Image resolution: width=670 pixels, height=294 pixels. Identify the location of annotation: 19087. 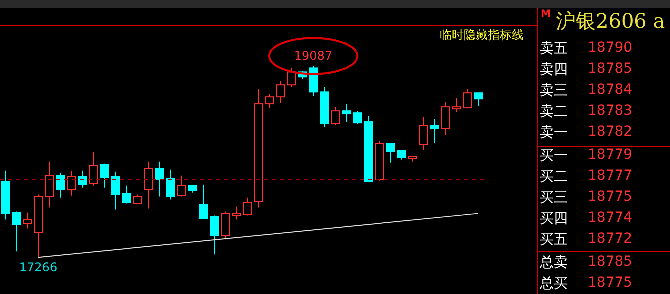
(313, 56).